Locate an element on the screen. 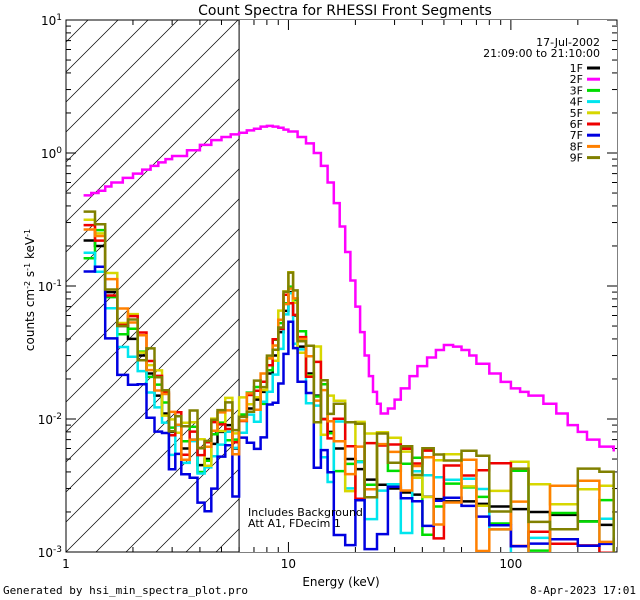 The height and width of the screenshot is (600, 640). legend-label: 1F is located at coordinates (576, 68).